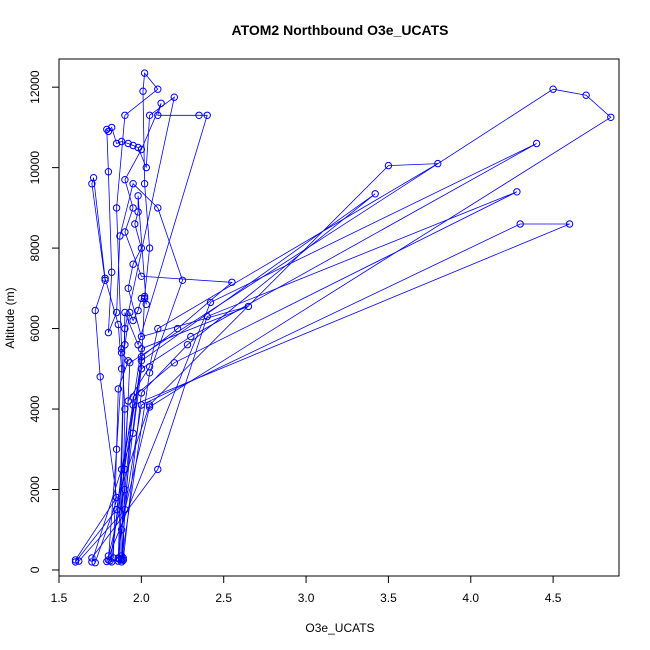 Image resolution: width=650 pixels, height=650 pixels. Describe the element at coordinates (35, 569) in the screenshot. I see `y-tick-label: 0` at that location.